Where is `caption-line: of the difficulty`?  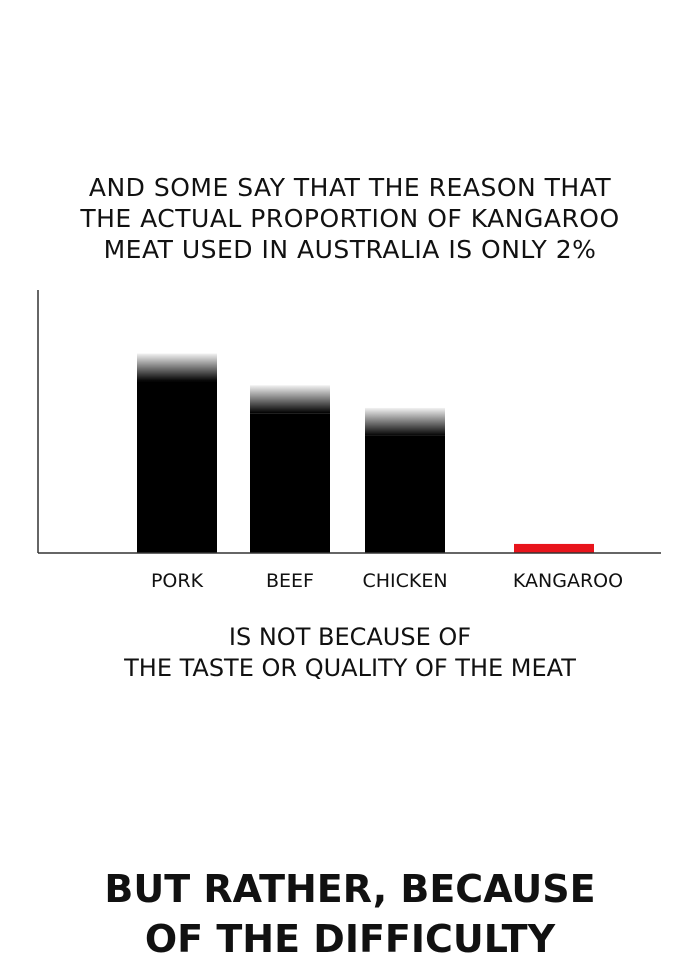 caption-line: of the difficulty is located at coordinates (350, 939).